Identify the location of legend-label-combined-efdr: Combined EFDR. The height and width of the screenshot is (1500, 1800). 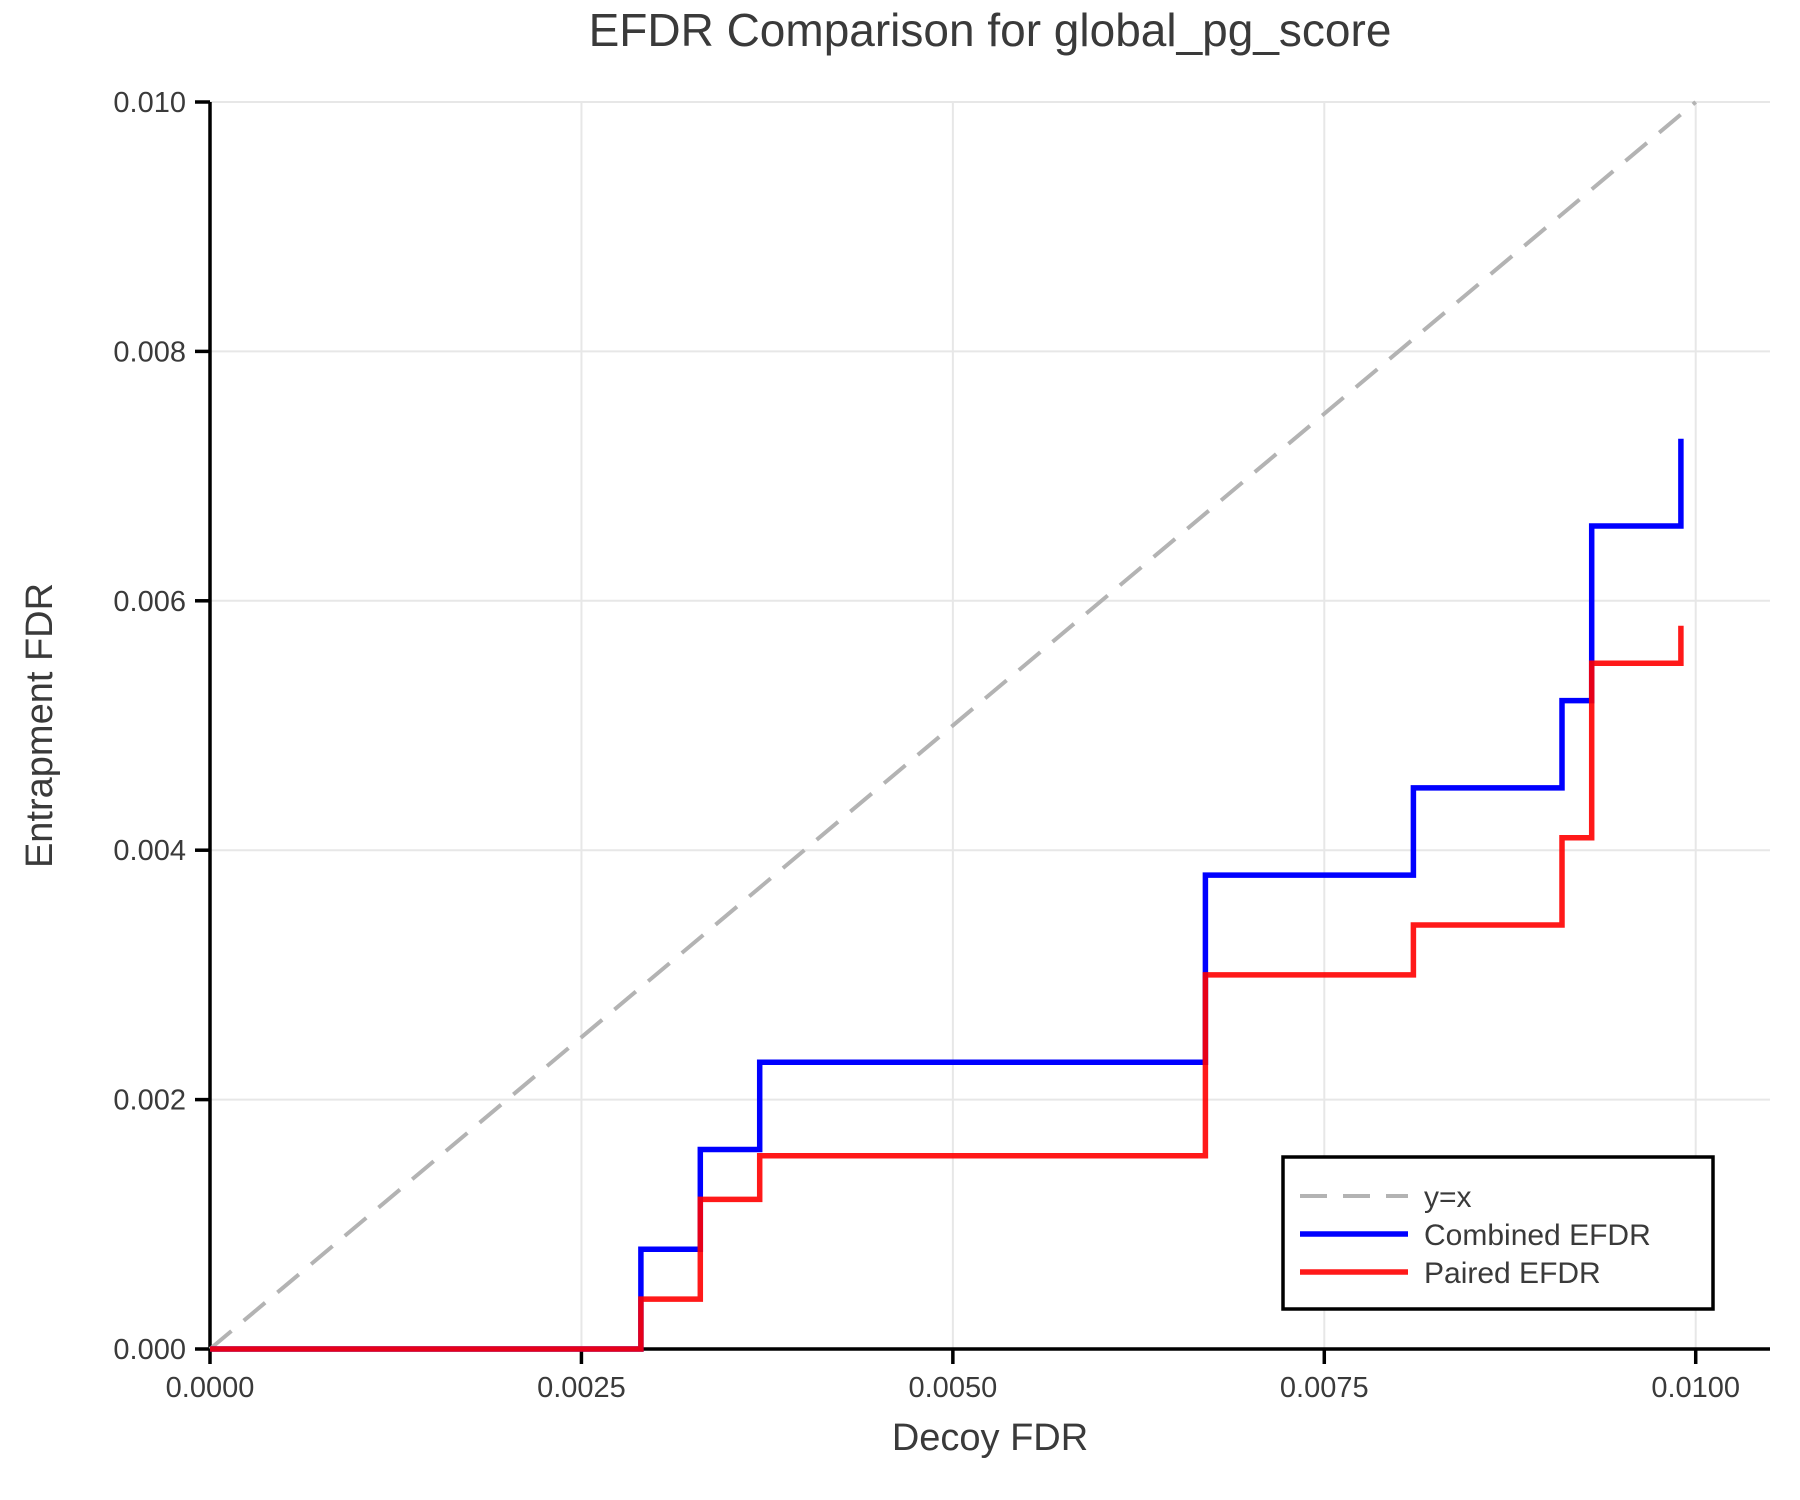
(1537, 1235).